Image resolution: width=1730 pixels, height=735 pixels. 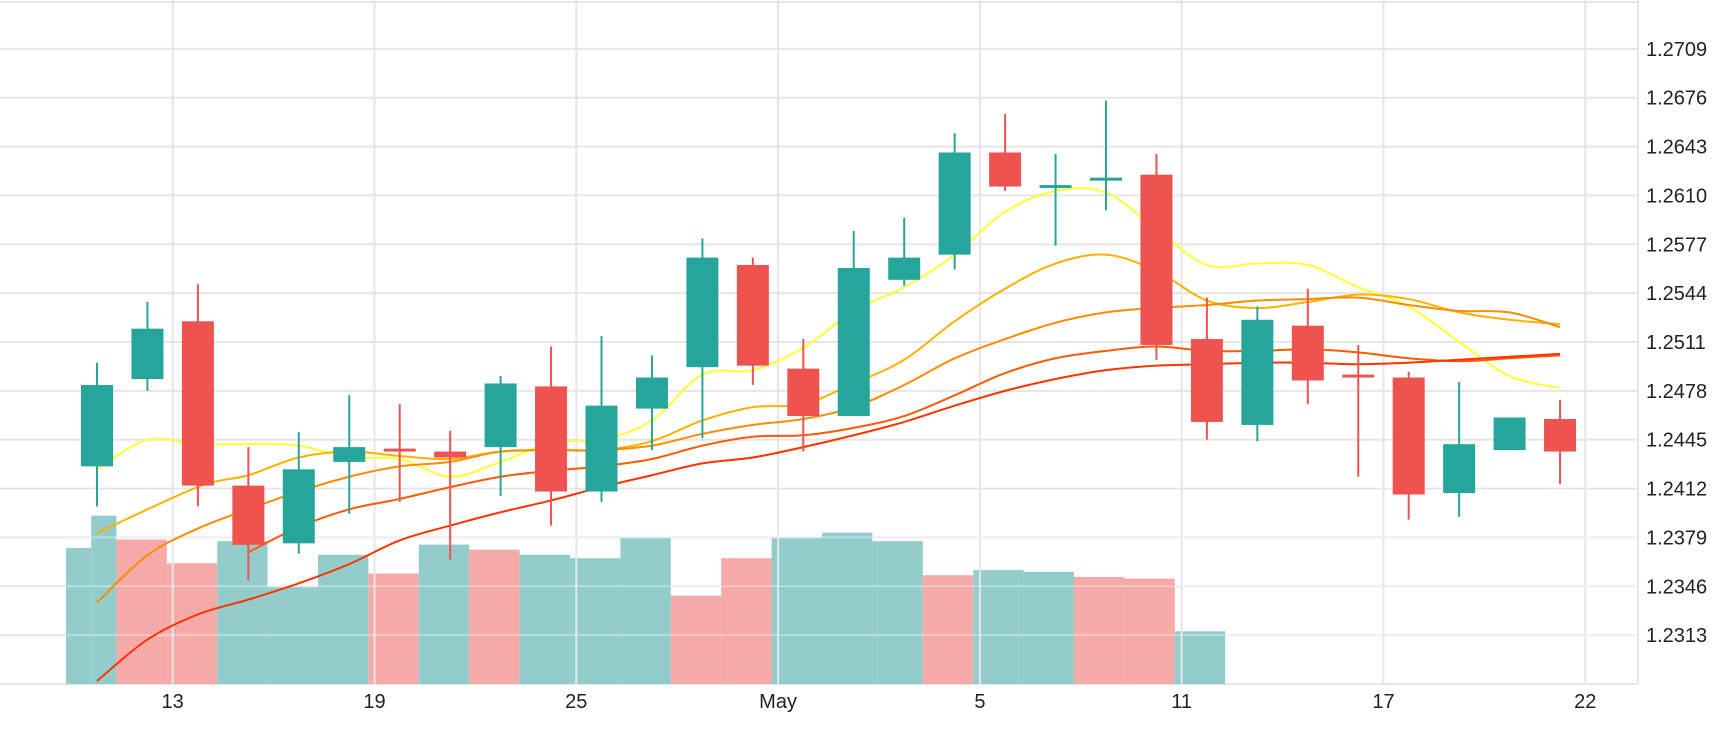 I want to click on y-tick-label: 1.2412, so click(x=1676, y=490).